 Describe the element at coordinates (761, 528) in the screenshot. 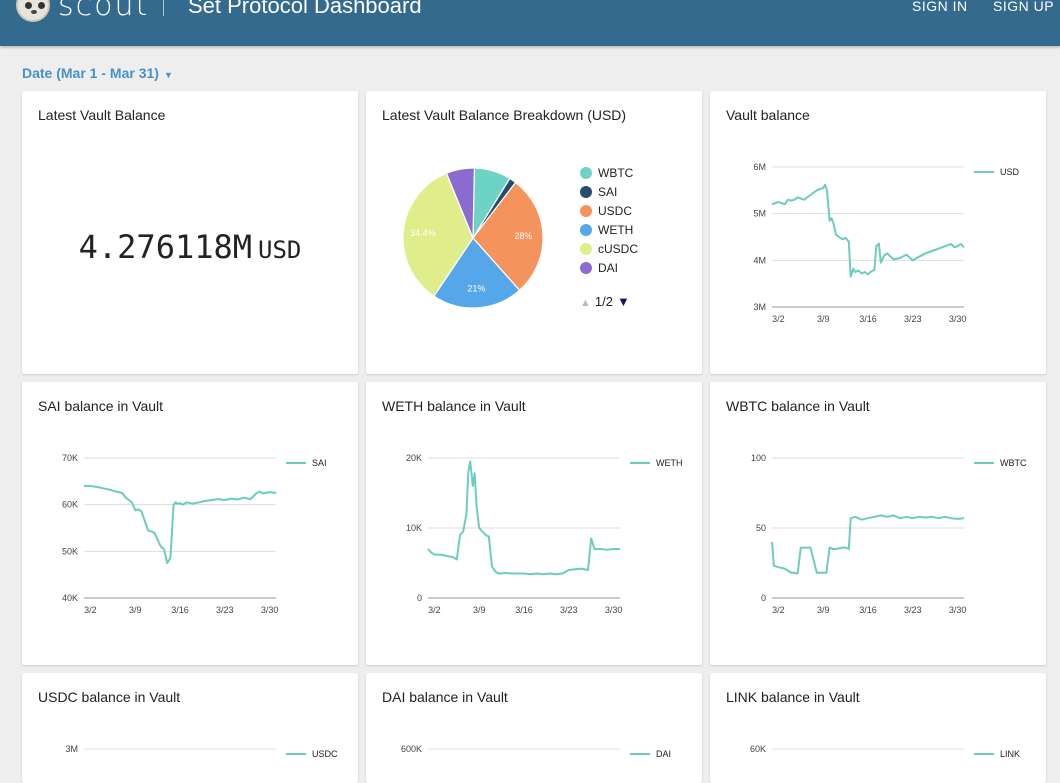

I see `y-tick-label: 50` at that location.